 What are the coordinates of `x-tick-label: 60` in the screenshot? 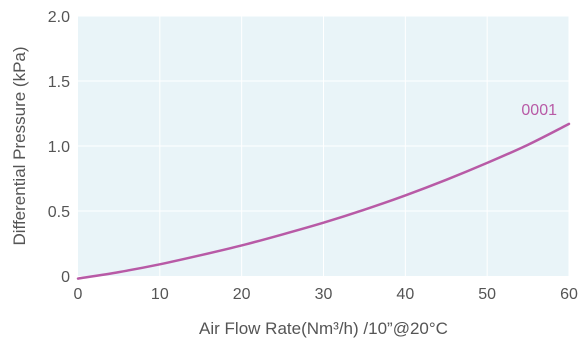 It's located at (569, 294).